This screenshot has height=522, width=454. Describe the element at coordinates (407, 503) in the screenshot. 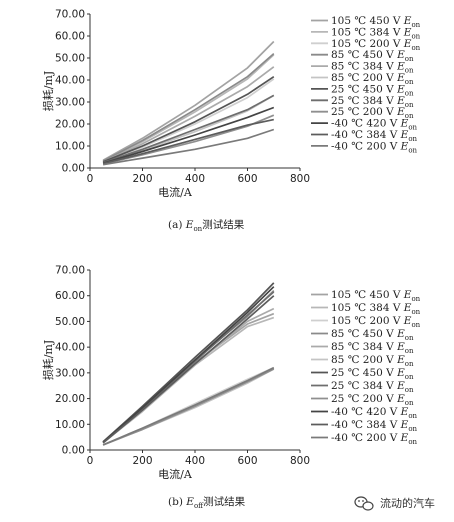

I see `watermark-text: 流动的汽车` at that location.